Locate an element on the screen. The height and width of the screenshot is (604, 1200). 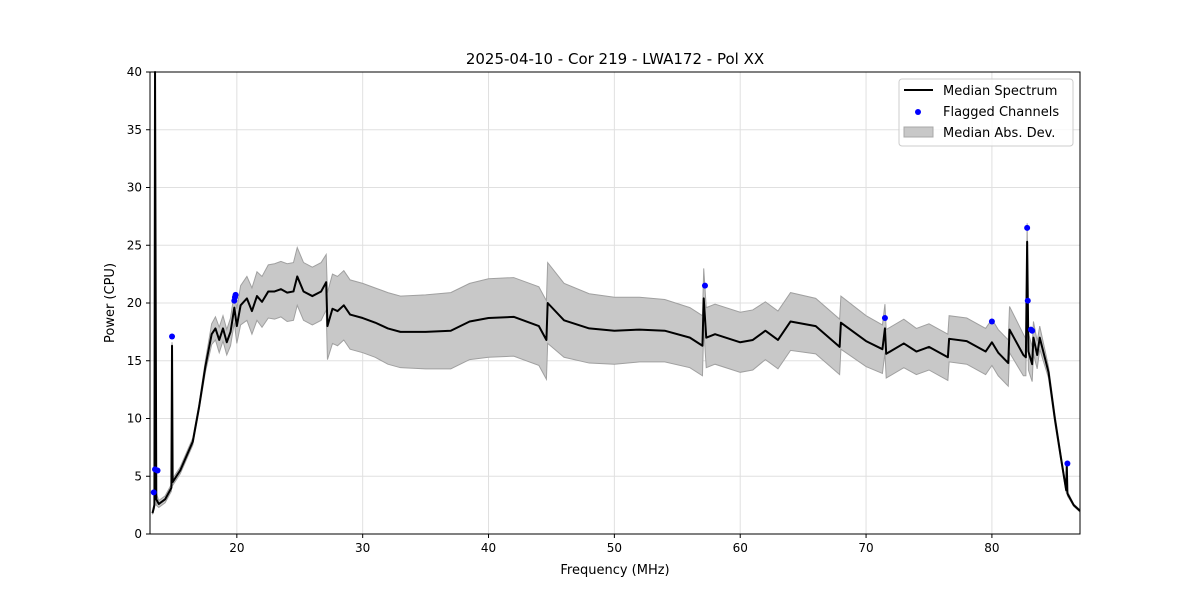
x-tick-label: 60 is located at coordinates (740, 548).